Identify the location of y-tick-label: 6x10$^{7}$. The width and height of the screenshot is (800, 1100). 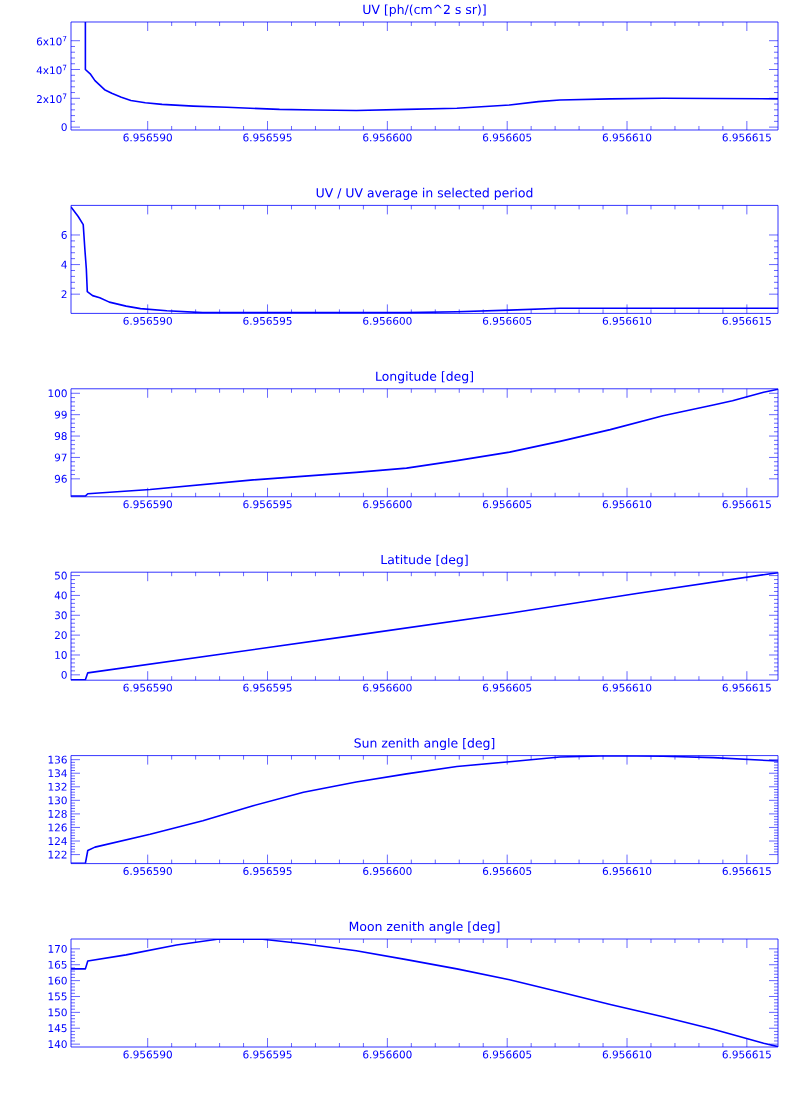
(51, 40).